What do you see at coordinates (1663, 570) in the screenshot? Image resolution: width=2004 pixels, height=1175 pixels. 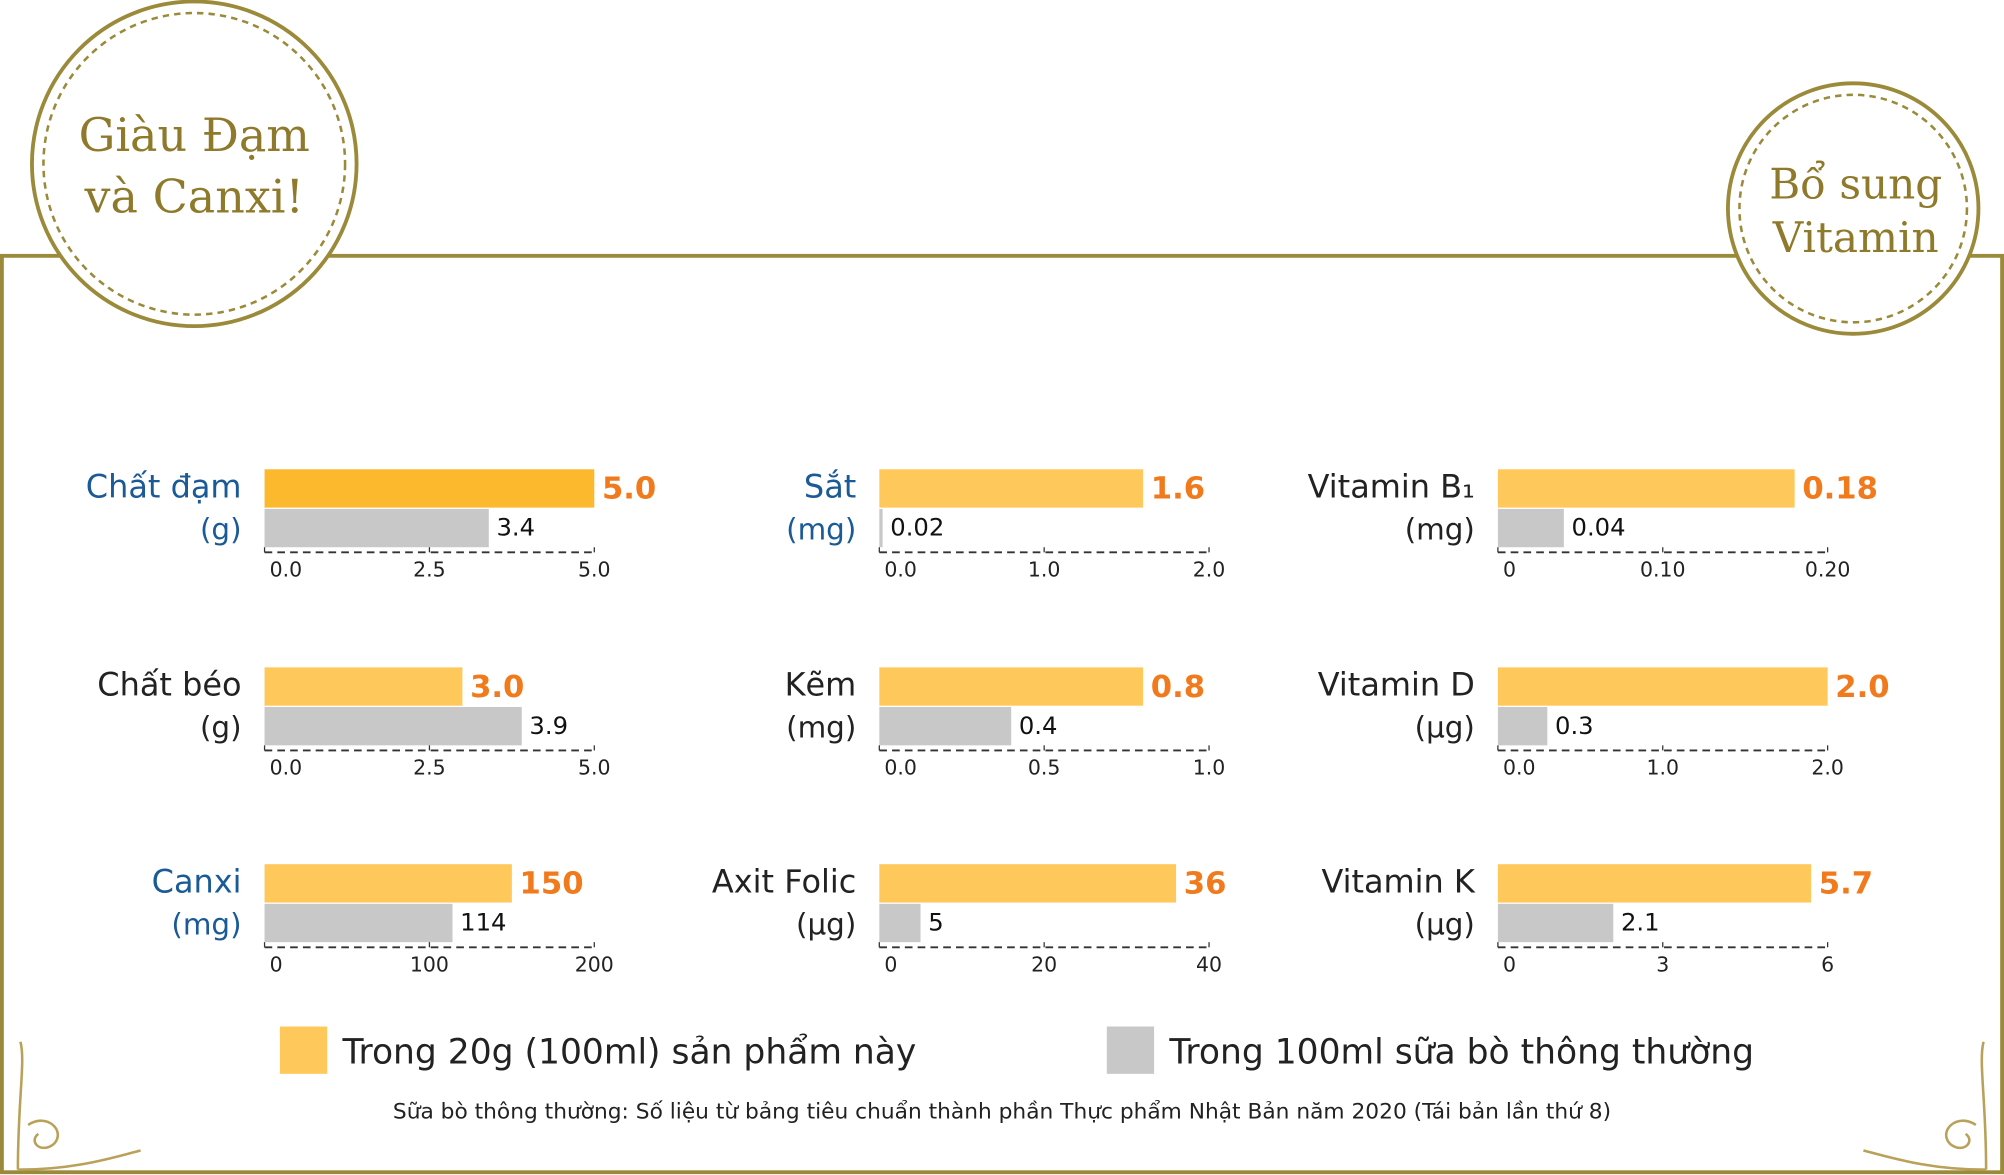 I see `x-tick-label: 0.10` at bounding box center [1663, 570].